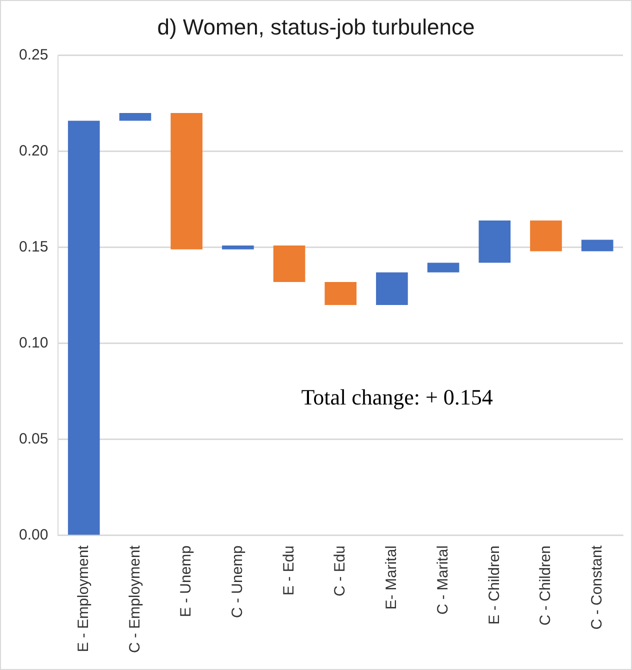 This screenshot has width=632, height=670. Describe the element at coordinates (494, 585) in the screenshot. I see `x-tick-label: E - Children` at that location.